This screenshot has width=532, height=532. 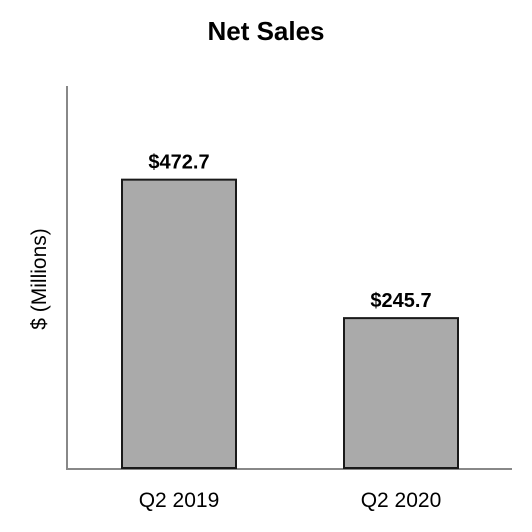 I want to click on data-label-q2-2020: $245.7, so click(x=400, y=301).